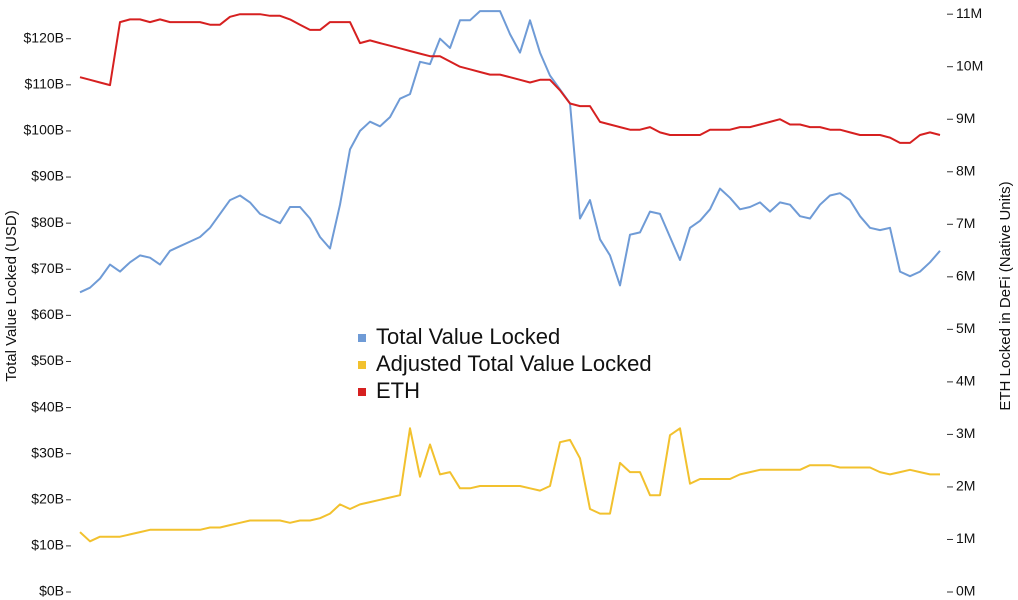  I want to click on y-tick-label: $50B, so click(47, 360).